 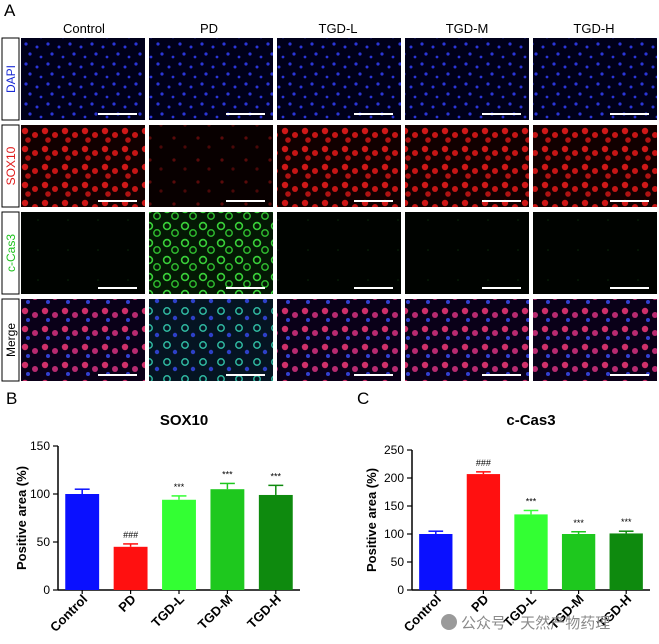 I want to click on column-header-tgd-m: TGD-M, so click(x=467, y=28).